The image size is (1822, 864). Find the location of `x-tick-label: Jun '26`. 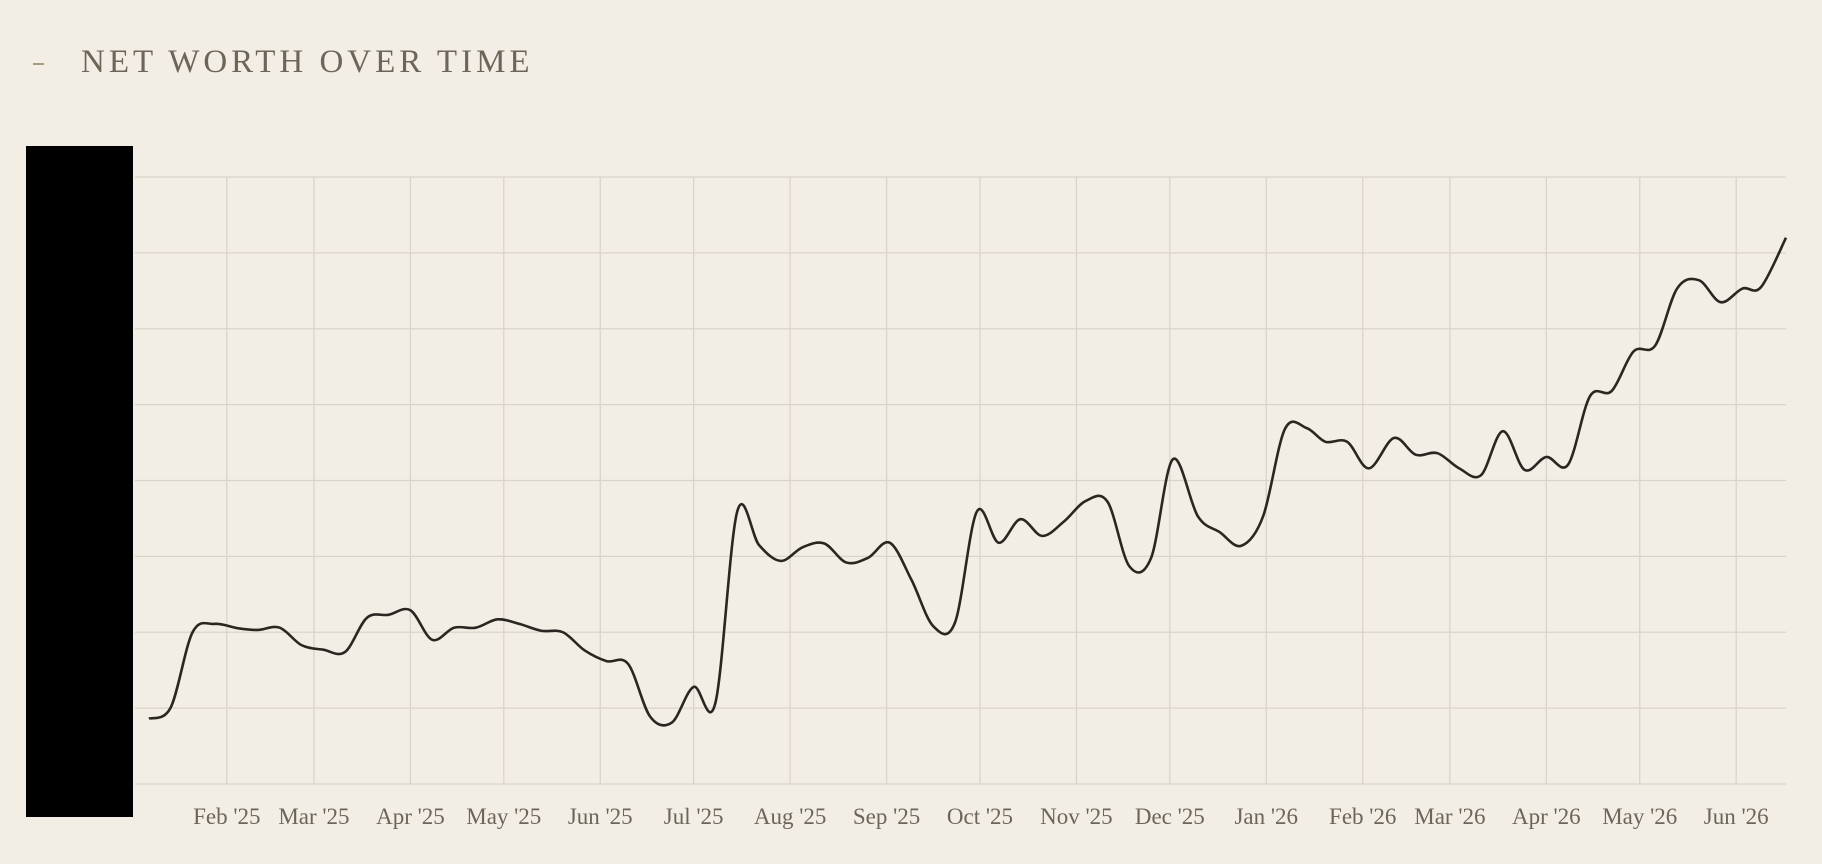

x-tick-label: Jun '26 is located at coordinates (1736, 816).